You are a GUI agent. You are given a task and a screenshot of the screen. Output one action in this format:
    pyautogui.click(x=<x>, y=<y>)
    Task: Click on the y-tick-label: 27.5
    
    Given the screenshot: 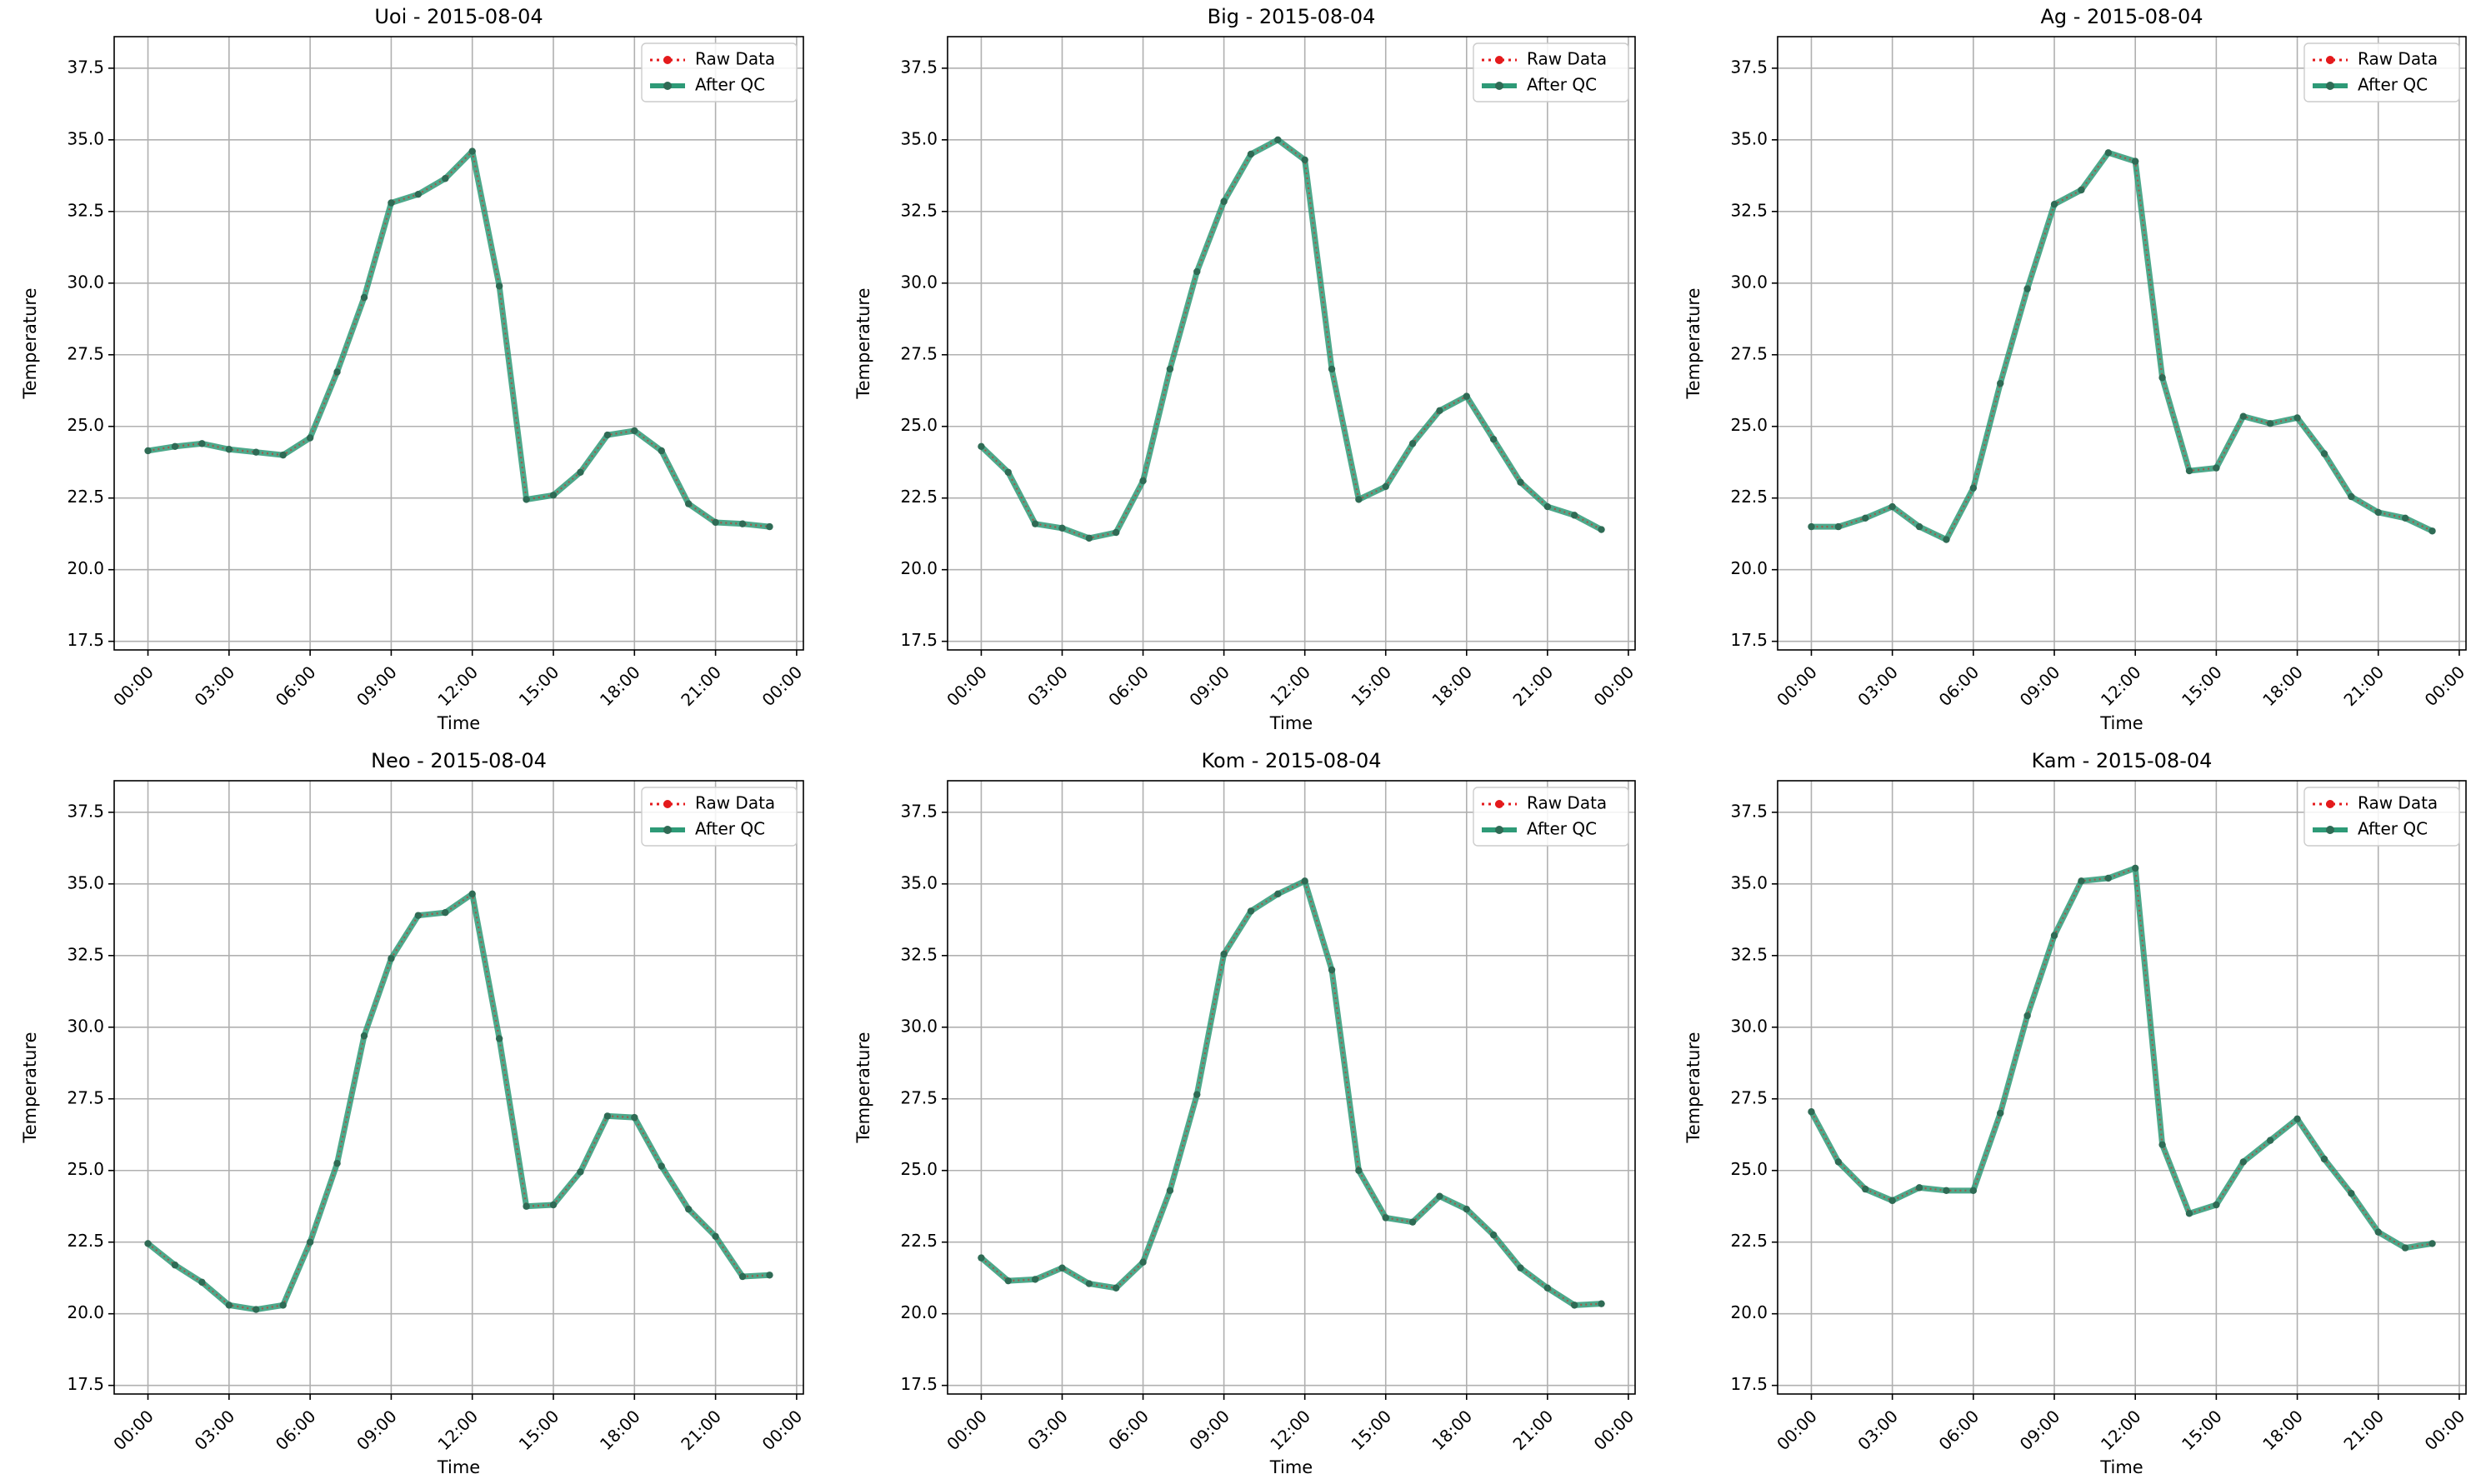 What is the action you would take?
    pyautogui.click(x=919, y=353)
    